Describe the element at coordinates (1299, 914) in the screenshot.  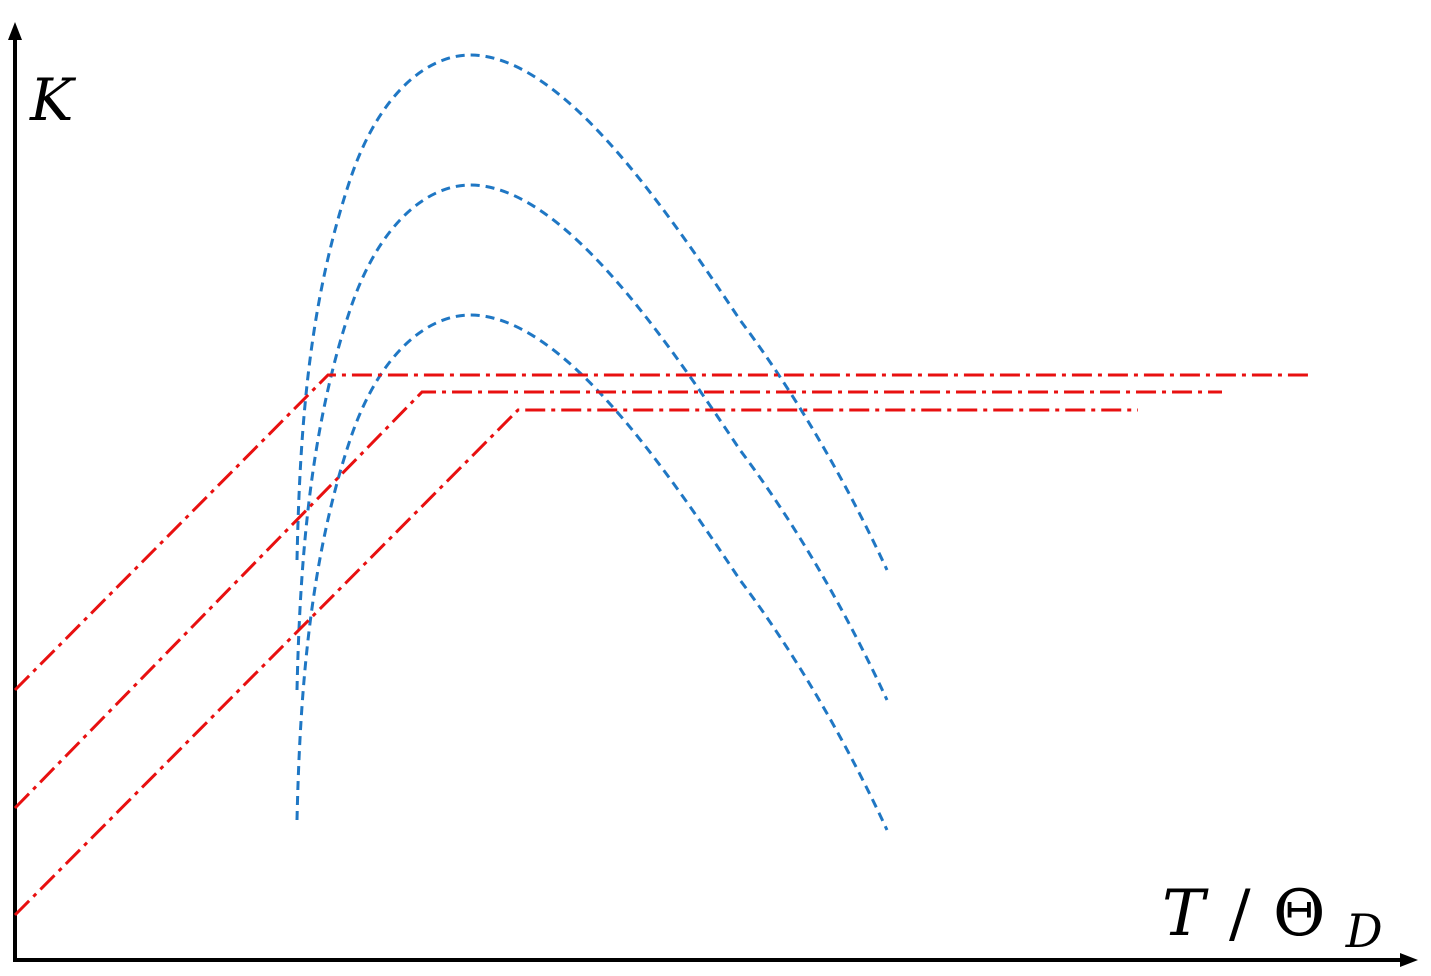
I see `x-axis-label-theta: Θ` at that location.